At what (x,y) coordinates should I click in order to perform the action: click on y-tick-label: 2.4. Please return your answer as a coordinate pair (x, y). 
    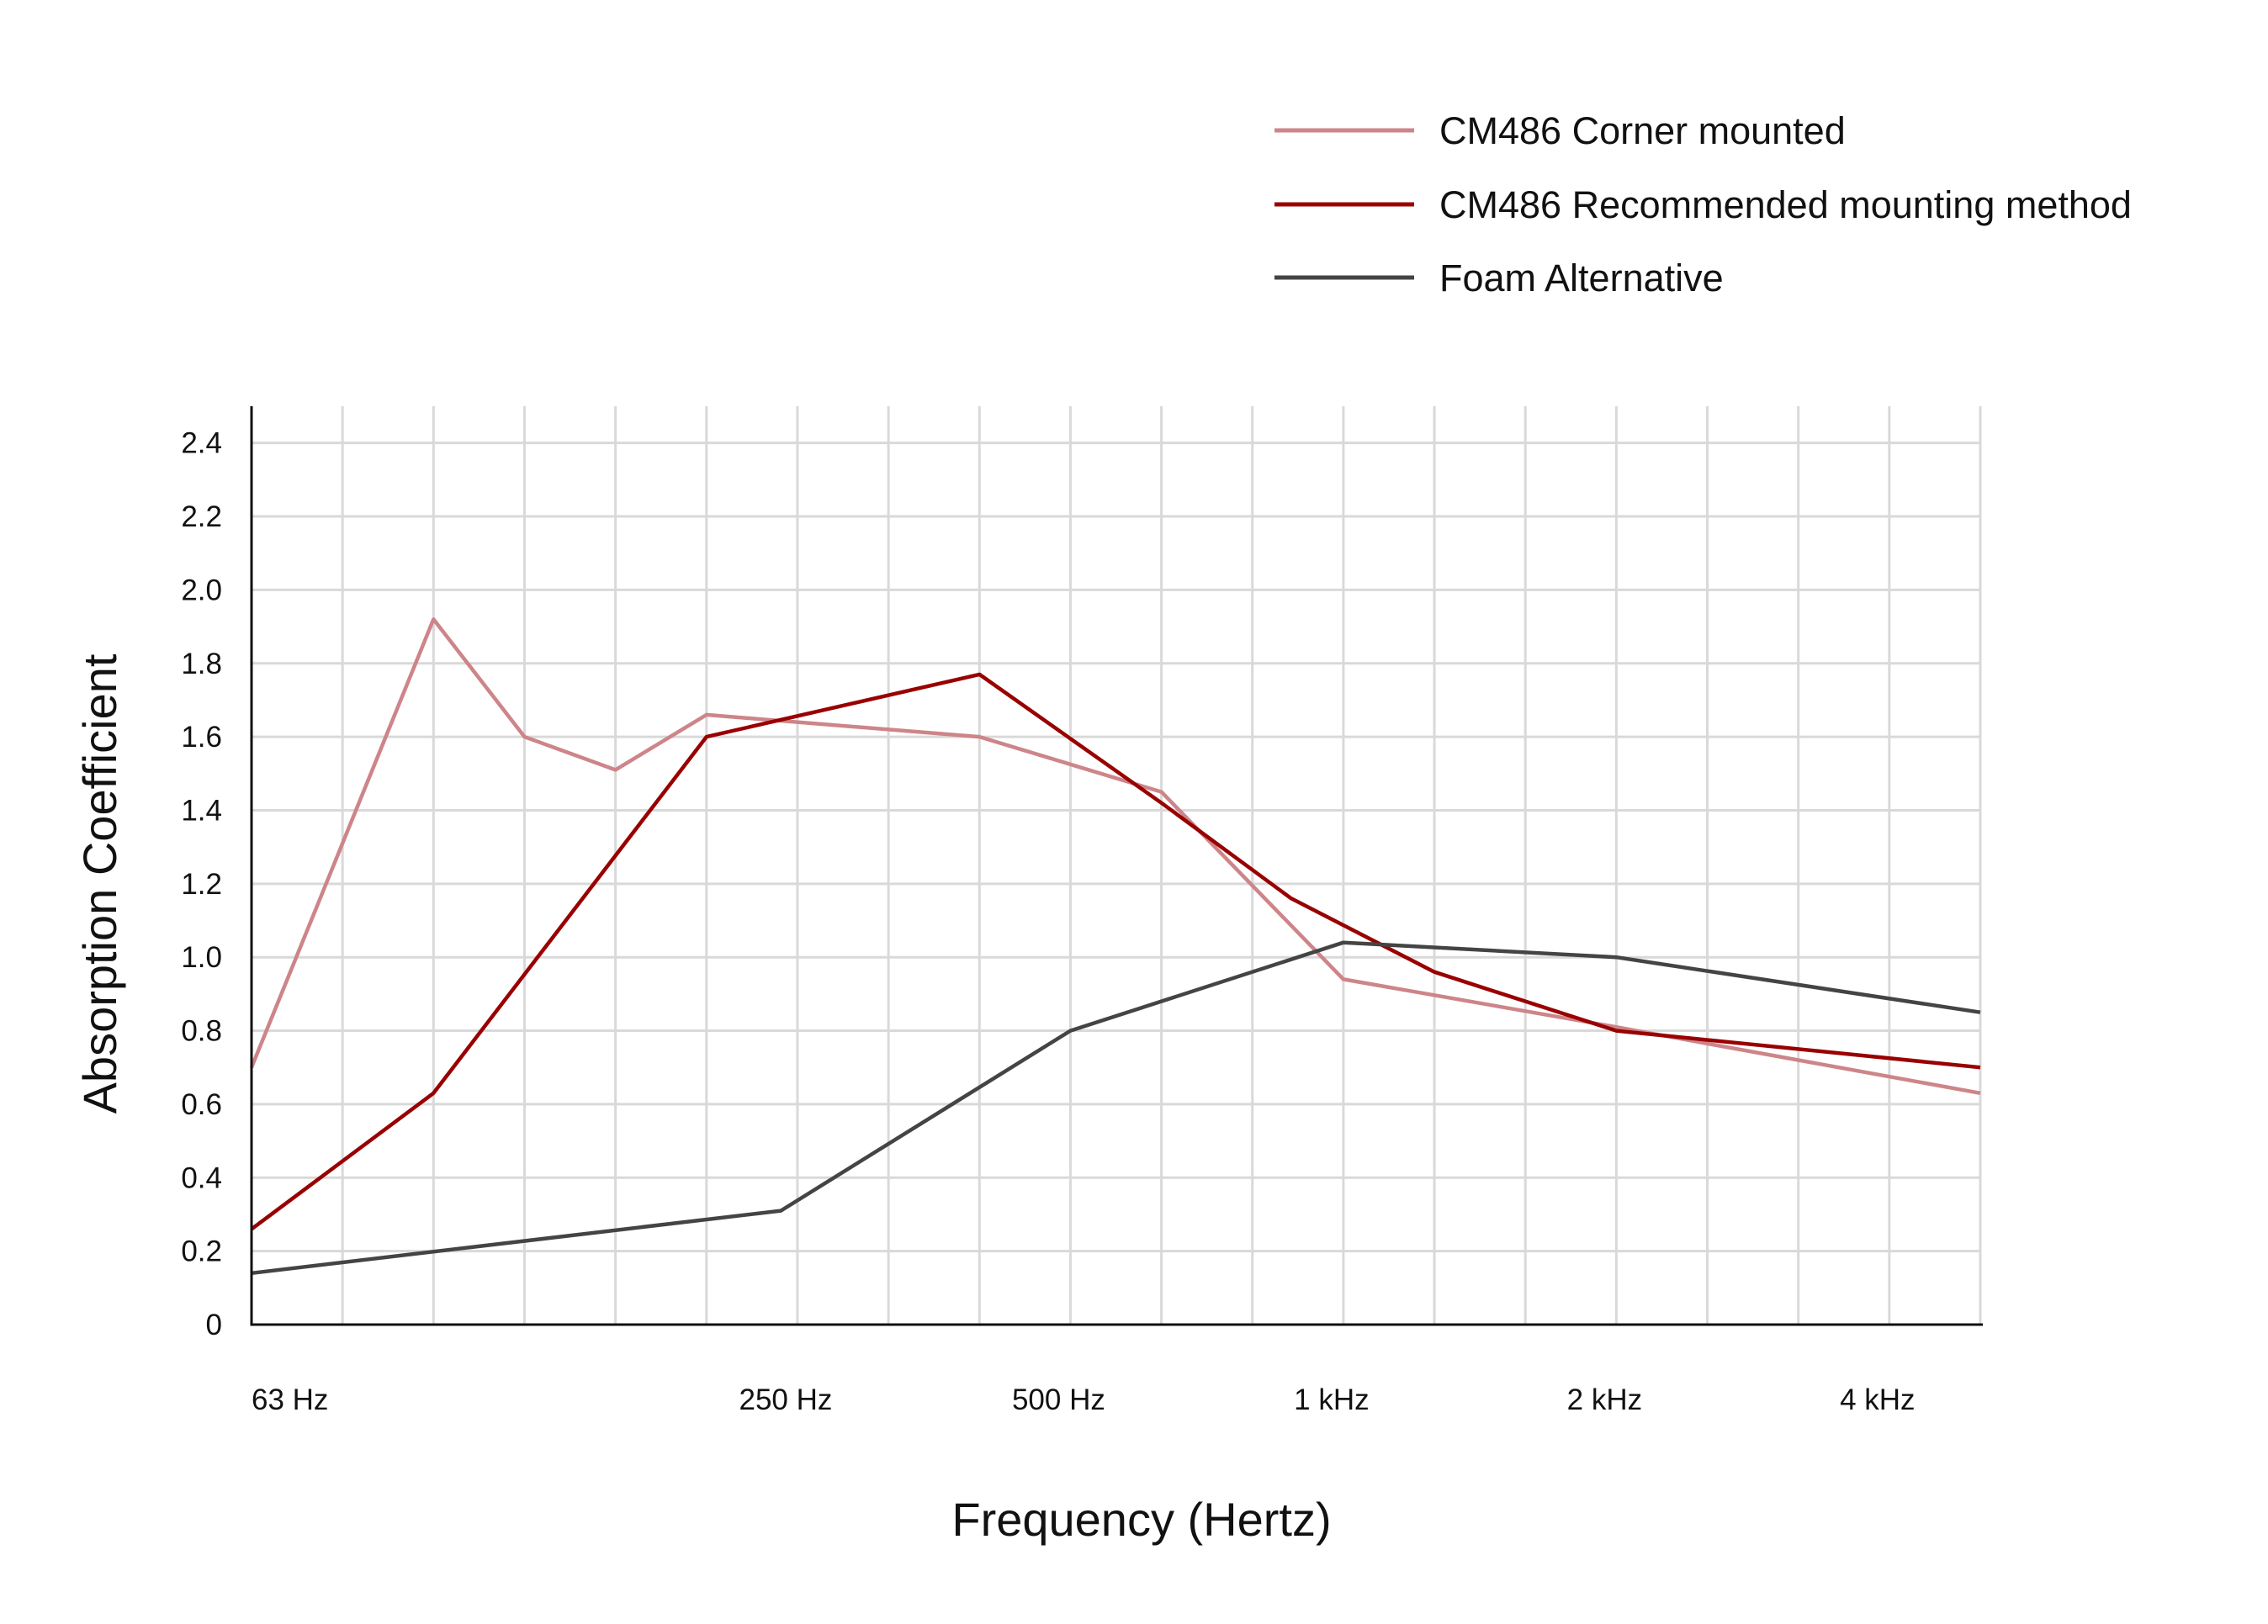
    Looking at the image, I should click on (202, 443).